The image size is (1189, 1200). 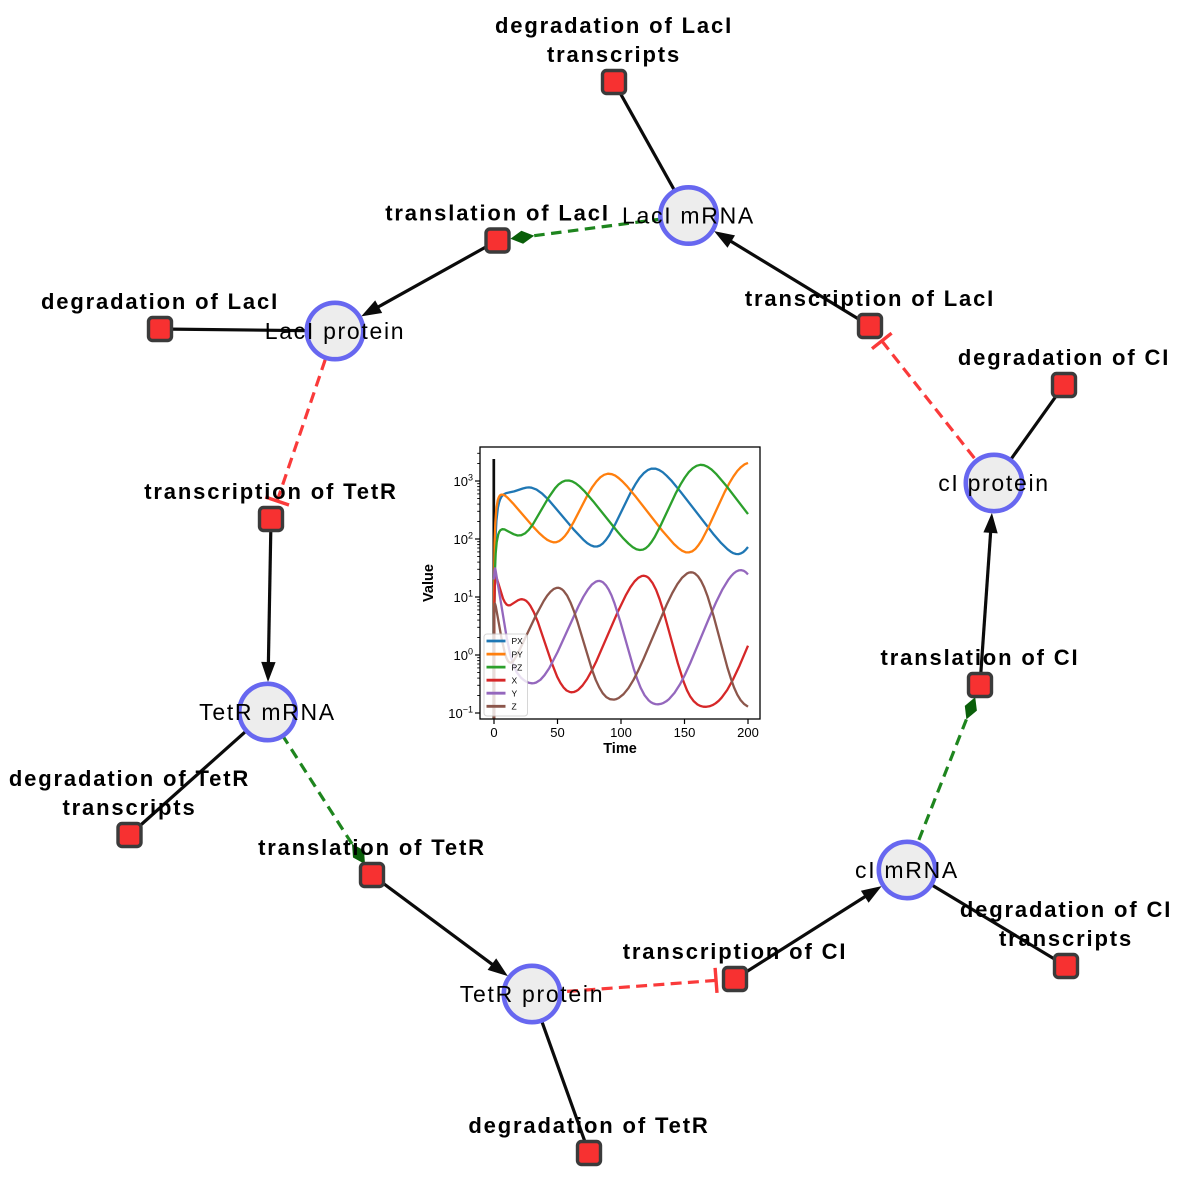 What do you see at coordinates (515, 680) in the screenshot?
I see `svg-text: X` at bounding box center [515, 680].